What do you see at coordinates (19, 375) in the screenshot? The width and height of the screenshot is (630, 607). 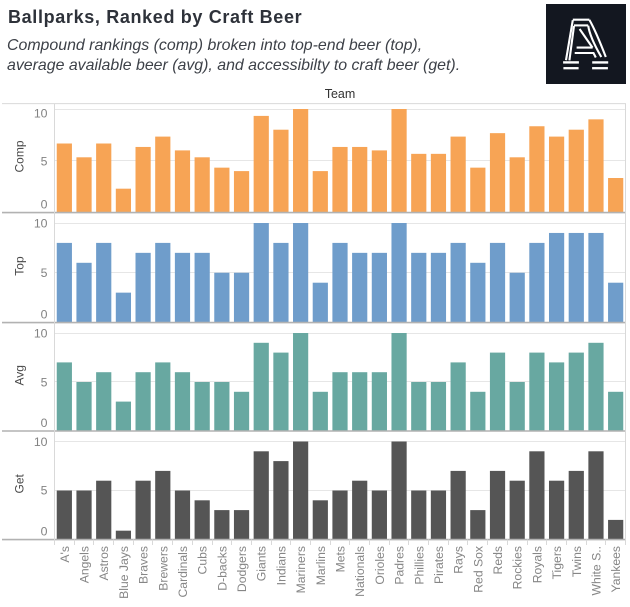 I see `svg-text: Avg` at bounding box center [19, 375].